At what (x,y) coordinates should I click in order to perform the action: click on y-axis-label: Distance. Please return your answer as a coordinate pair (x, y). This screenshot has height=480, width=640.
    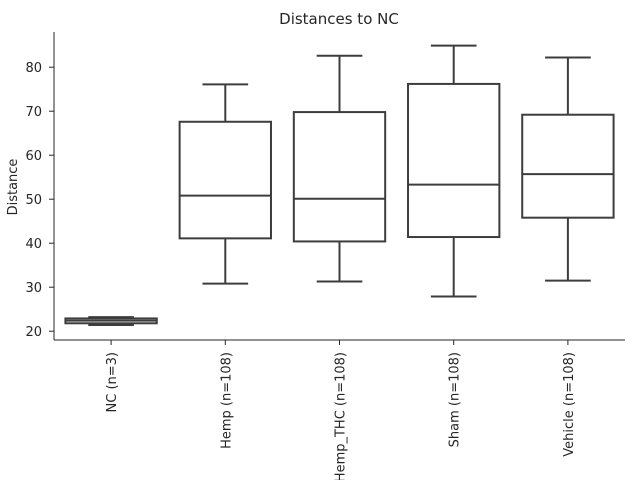
    Looking at the image, I should click on (13, 187).